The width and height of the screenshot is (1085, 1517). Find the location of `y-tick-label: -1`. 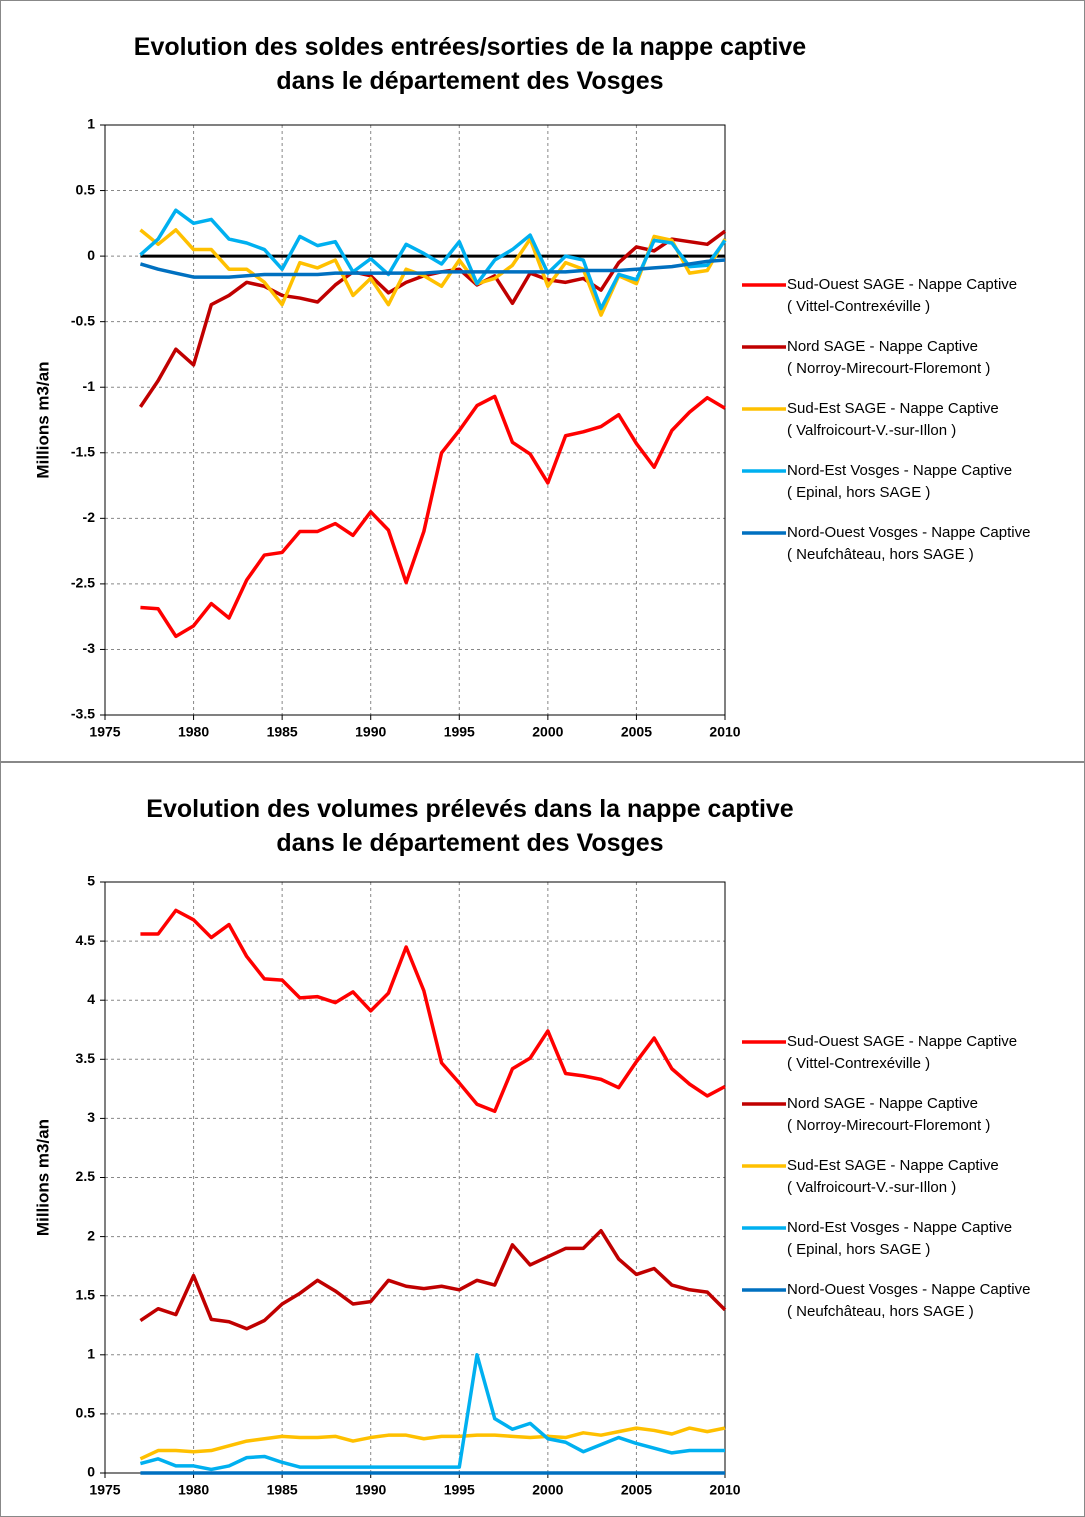

y-tick-label: -1 is located at coordinates (89, 386).